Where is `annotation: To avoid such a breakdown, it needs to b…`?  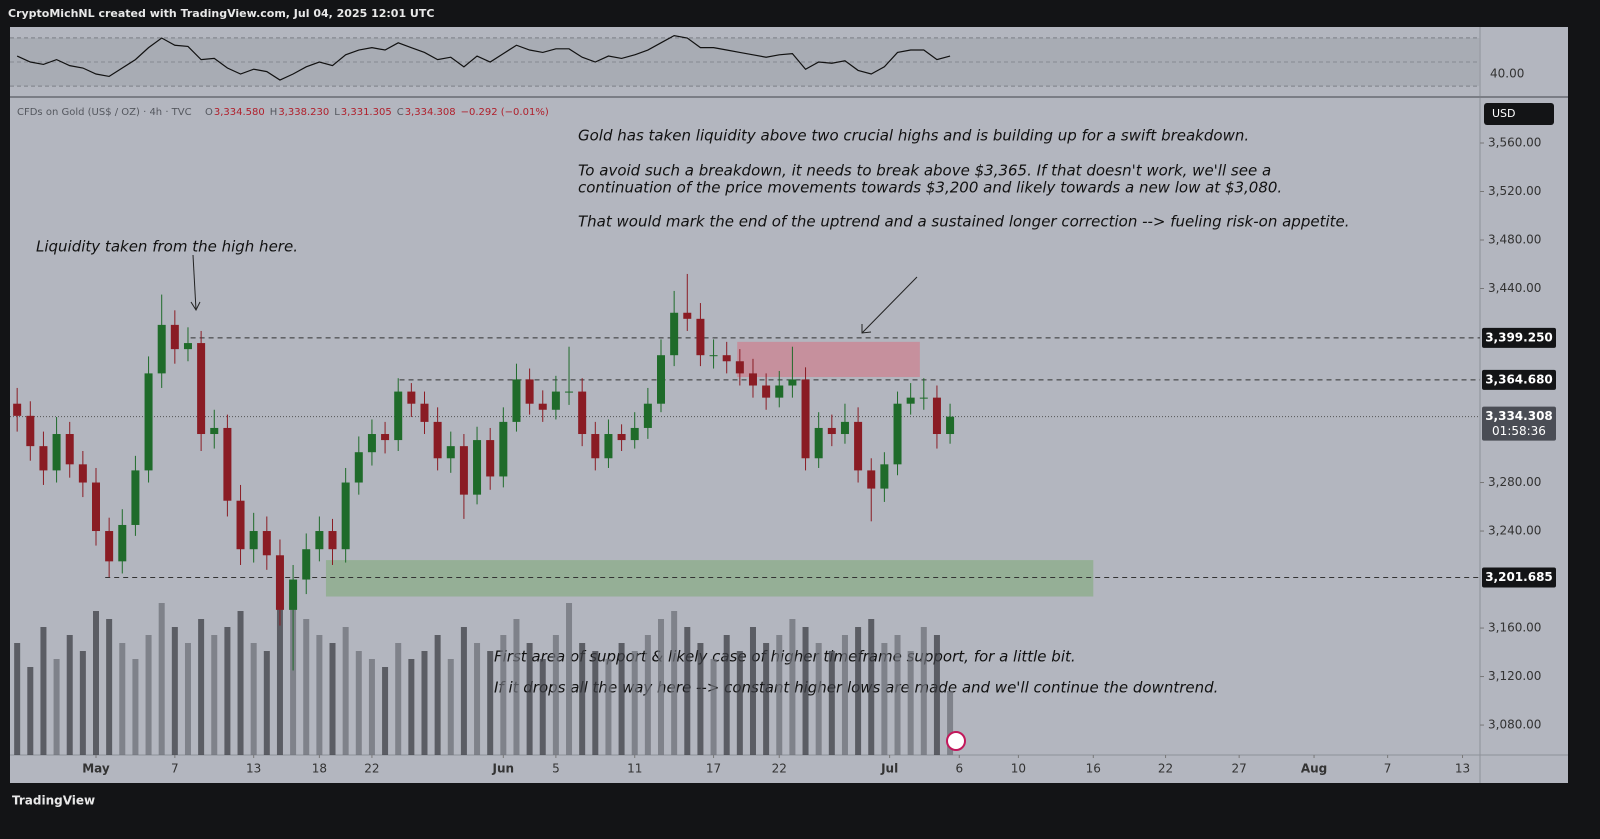 annotation: To avoid such a breakdown, it needs to b… is located at coordinates (924, 171).